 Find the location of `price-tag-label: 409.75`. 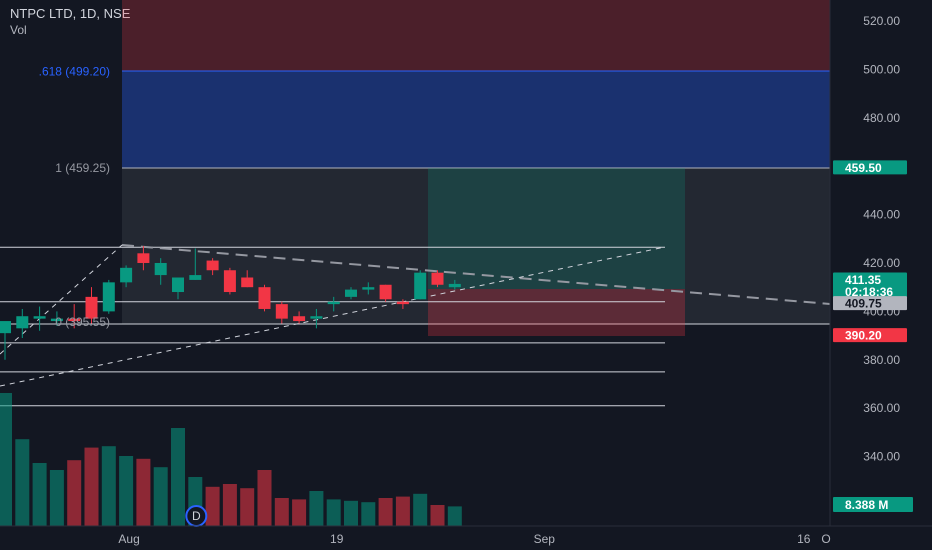

price-tag-label: 409.75 is located at coordinates (863, 304).